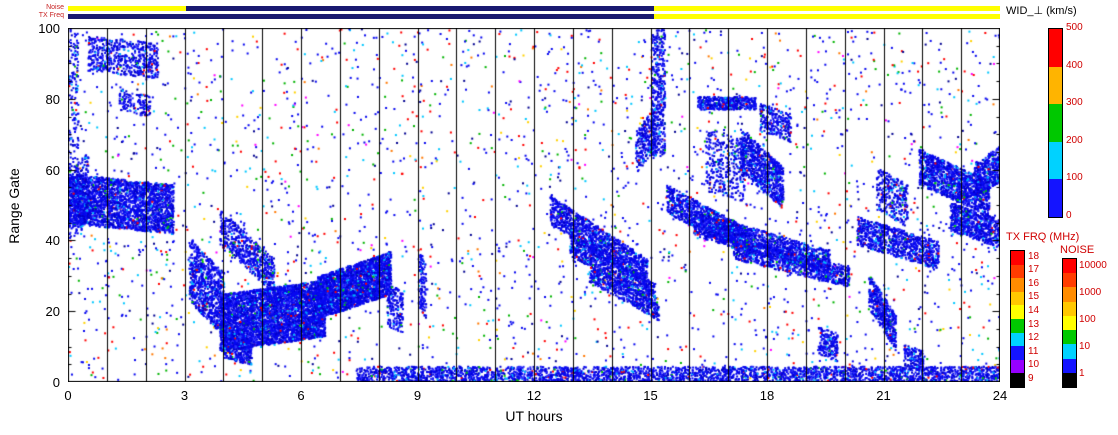 This screenshot has height=435, width=1118. What do you see at coordinates (301, 395) in the screenshot?
I see `x-tick-label: 6` at bounding box center [301, 395].